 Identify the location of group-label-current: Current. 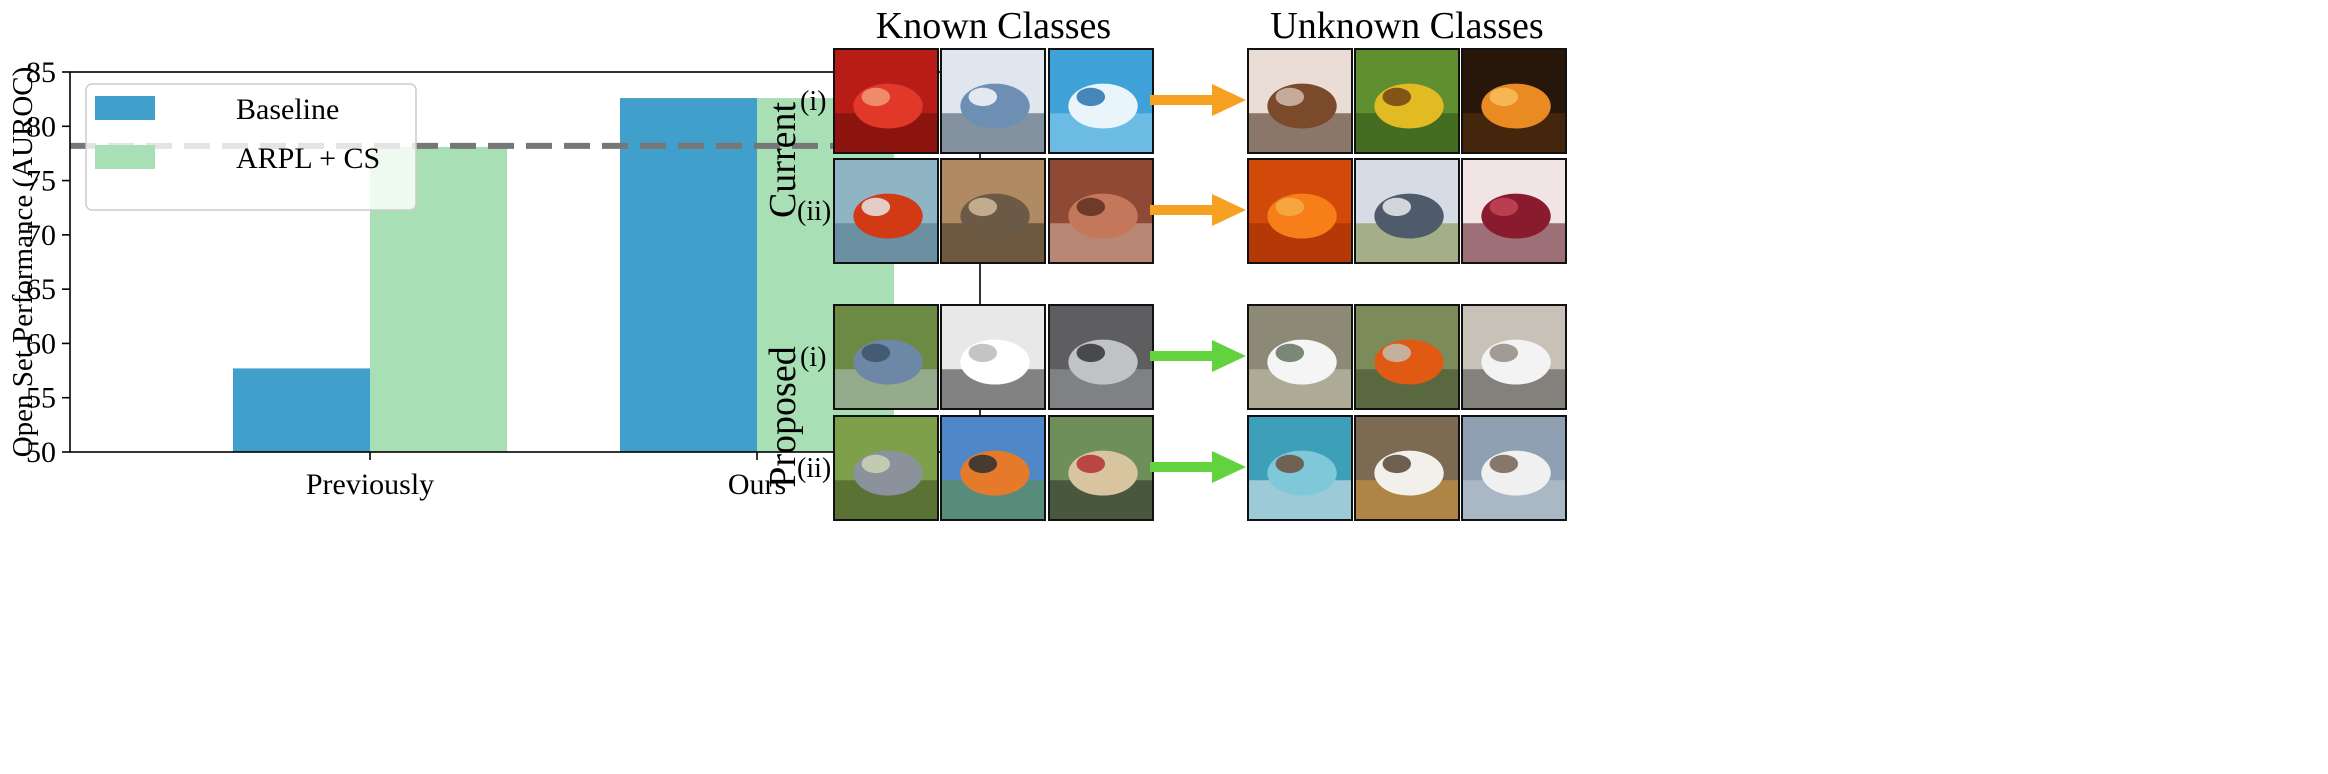
(783, 160).